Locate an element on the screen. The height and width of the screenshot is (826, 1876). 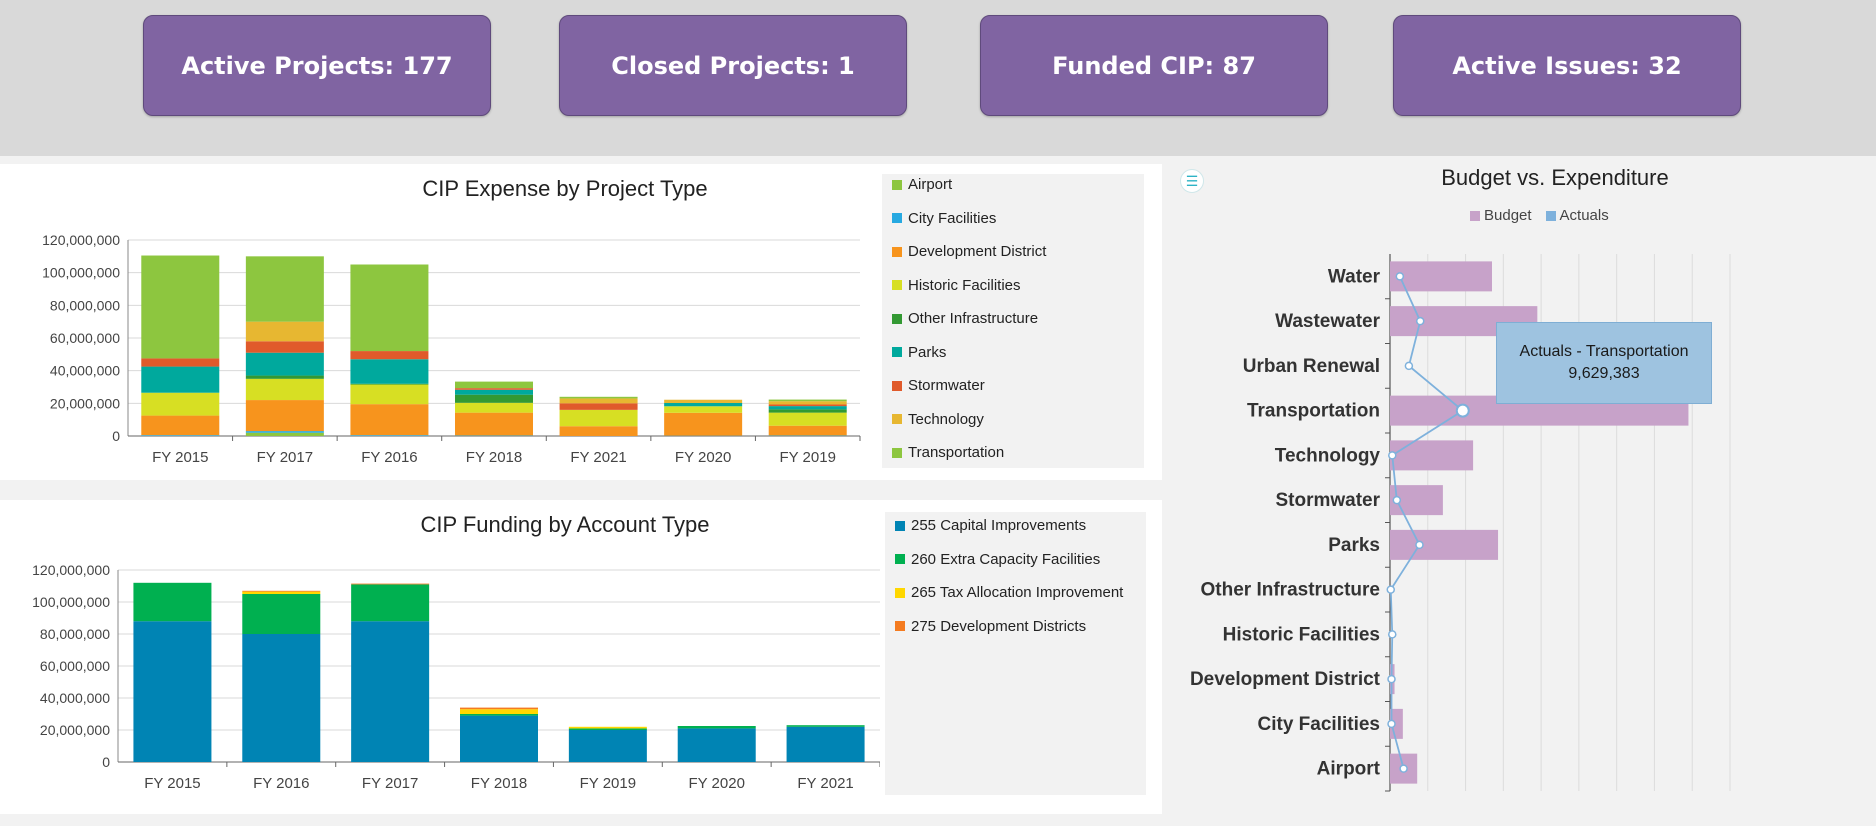
bar-segment-airport is located at coordinates (284, 434).